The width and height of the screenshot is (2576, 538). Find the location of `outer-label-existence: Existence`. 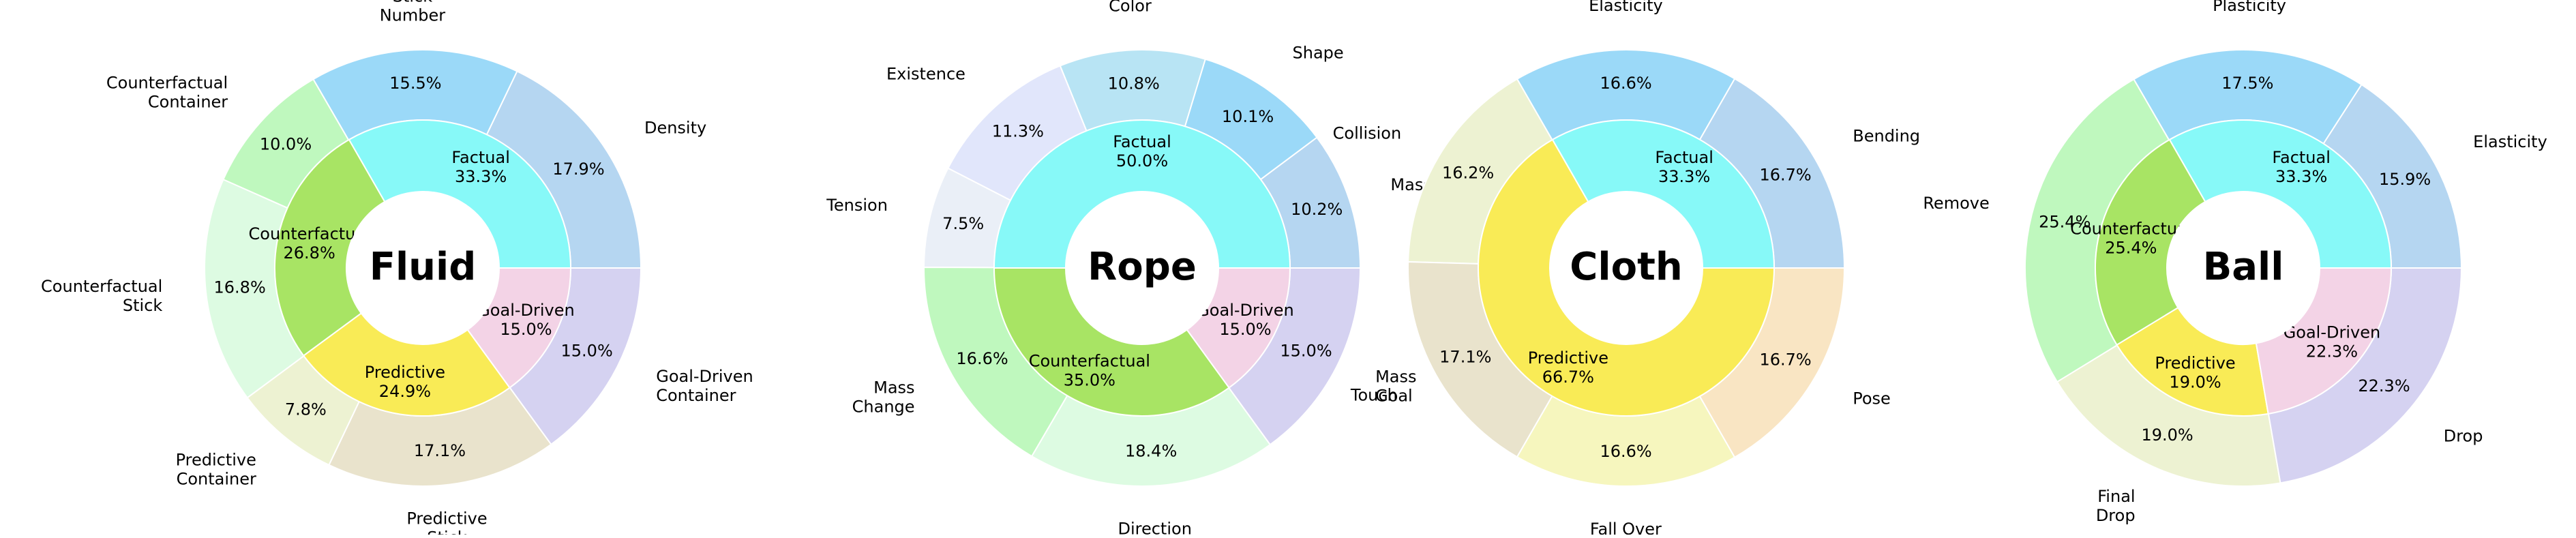

outer-label-existence: Existence is located at coordinates (926, 74).